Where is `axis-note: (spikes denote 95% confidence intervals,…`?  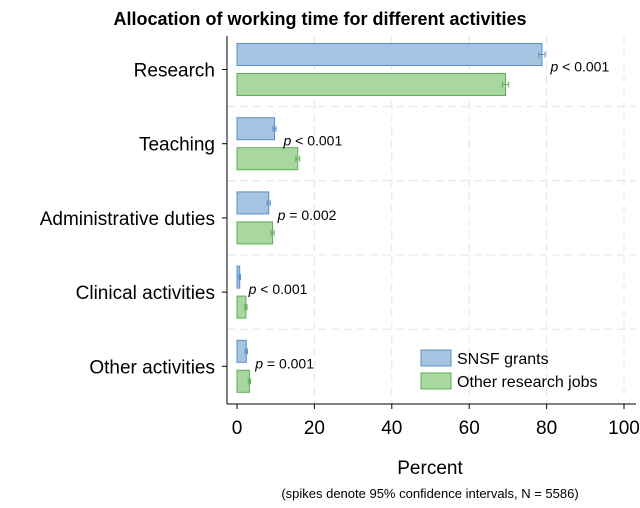
axis-note: (spikes denote 95% confidence intervals,… is located at coordinates (429, 493).